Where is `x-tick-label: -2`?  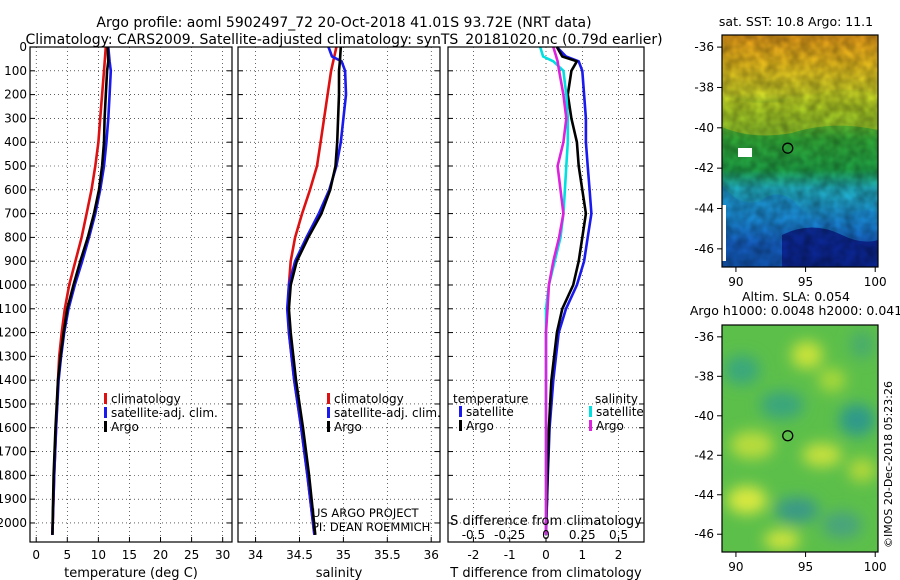 x-tick-label: -2 is located at coordinates (473, 555).